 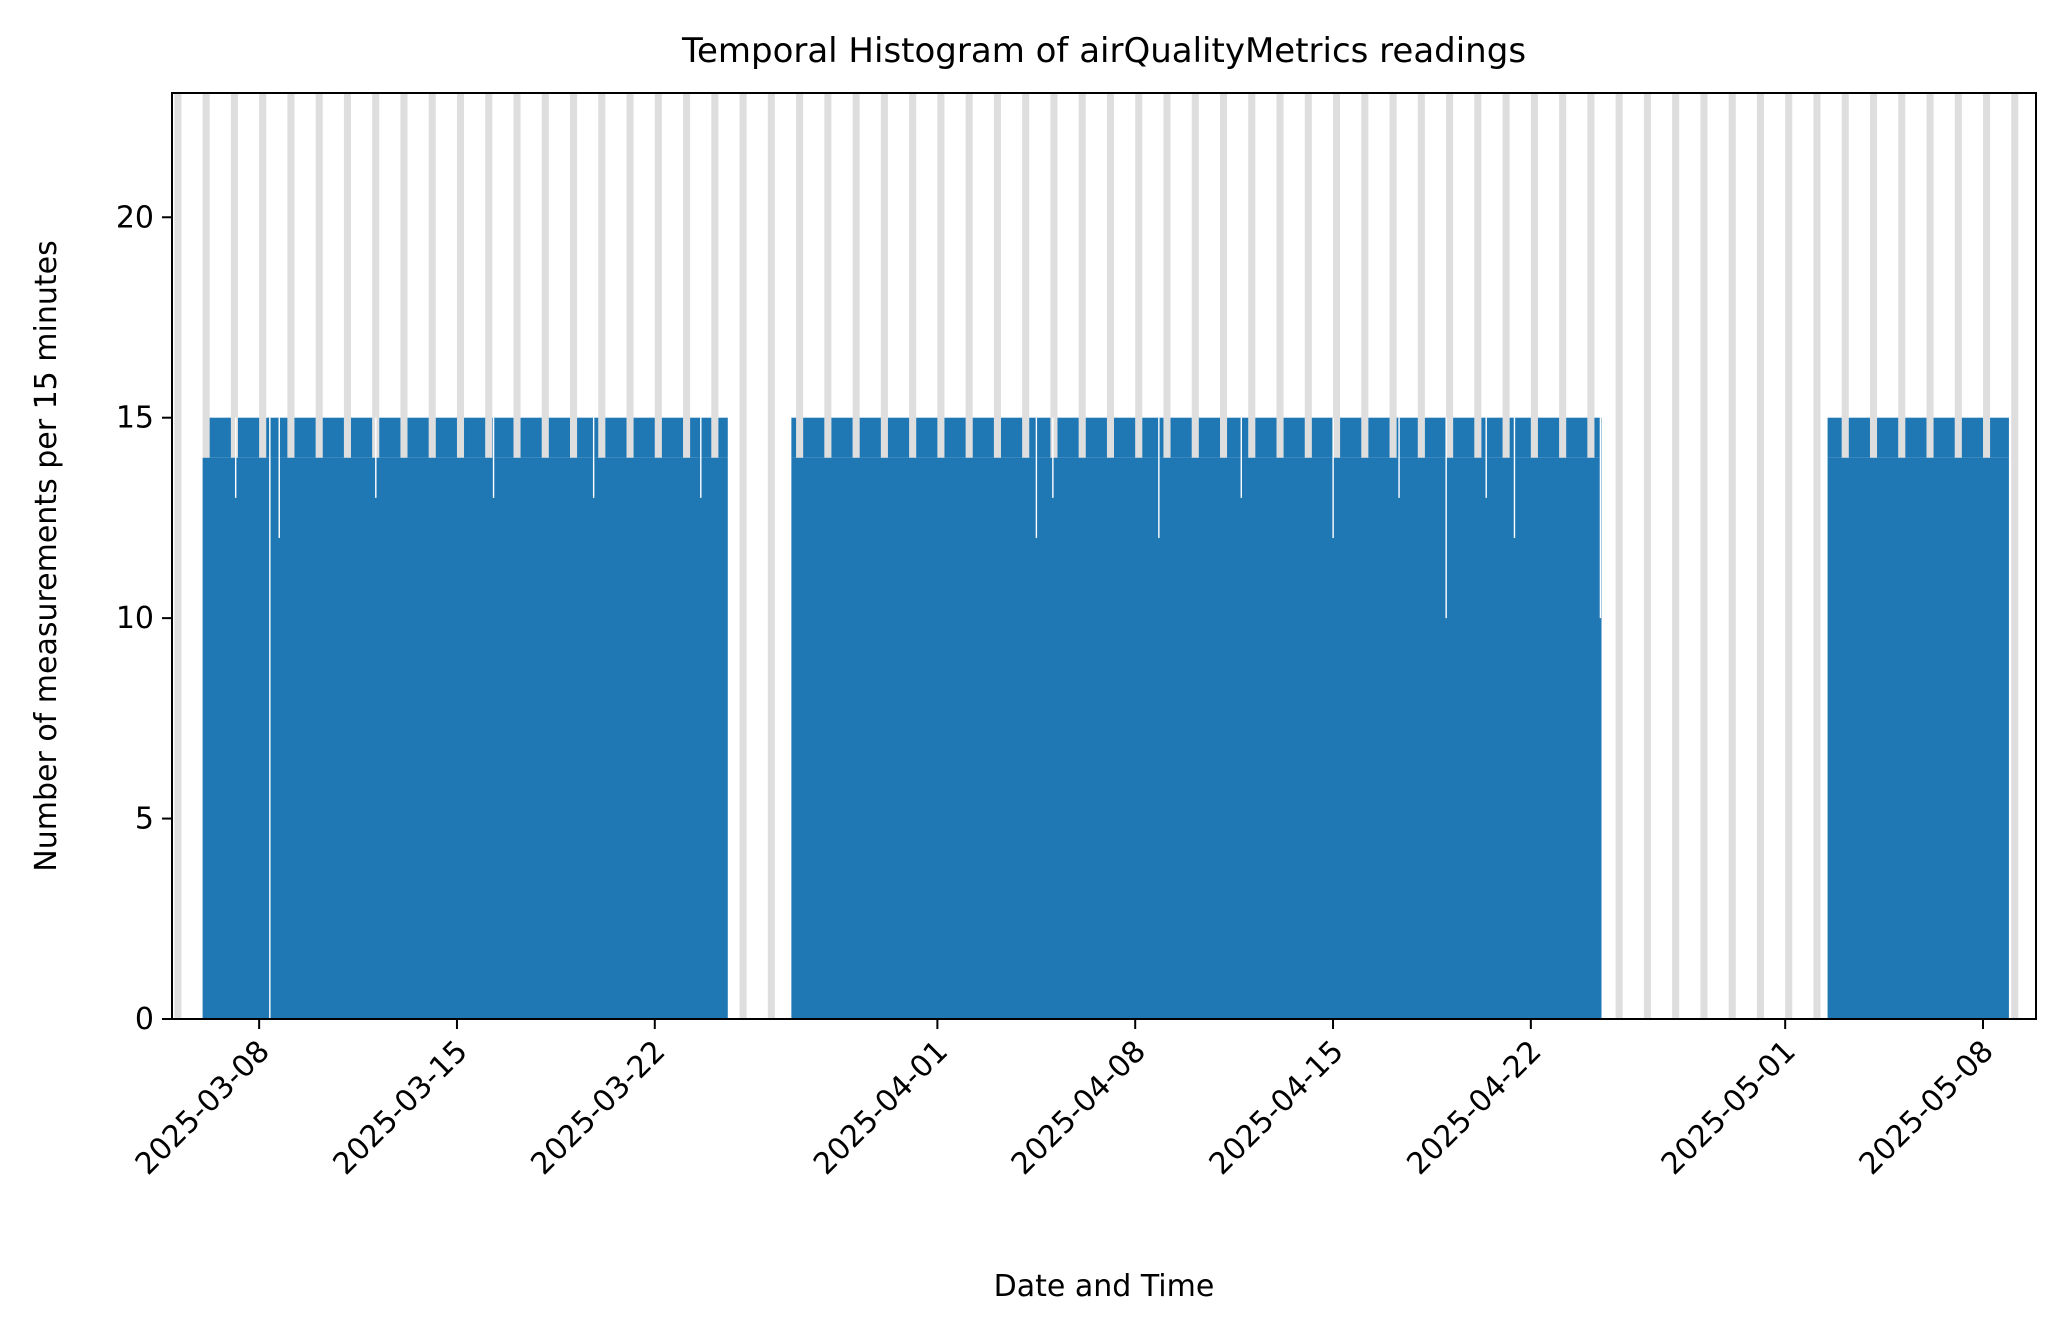 I want to click on y-tick-label: 10, so click(x=135, y=618).